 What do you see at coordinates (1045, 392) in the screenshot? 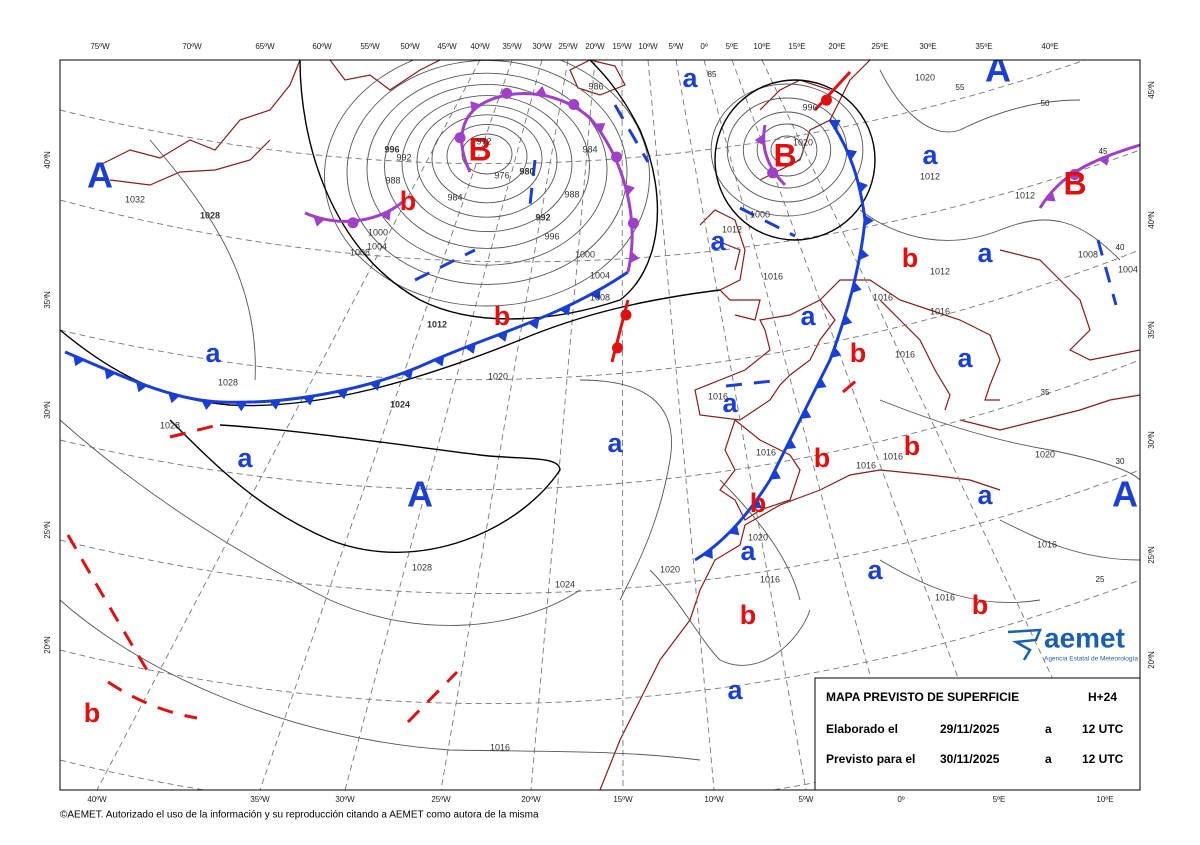
I see `grid-label: 35` at bounding box center [1045, 392].